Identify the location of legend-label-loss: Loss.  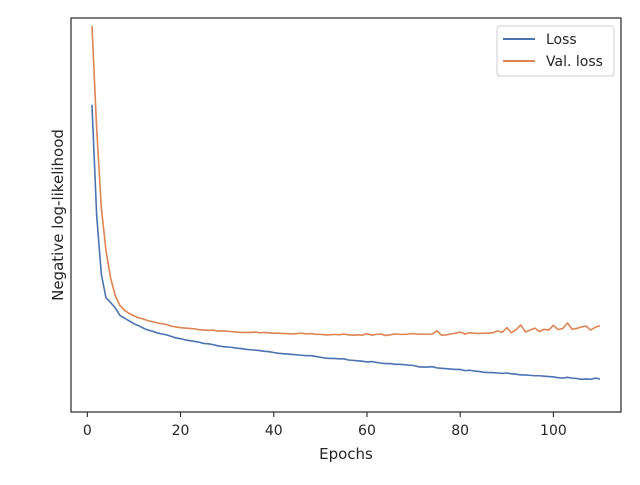
(561, 40).